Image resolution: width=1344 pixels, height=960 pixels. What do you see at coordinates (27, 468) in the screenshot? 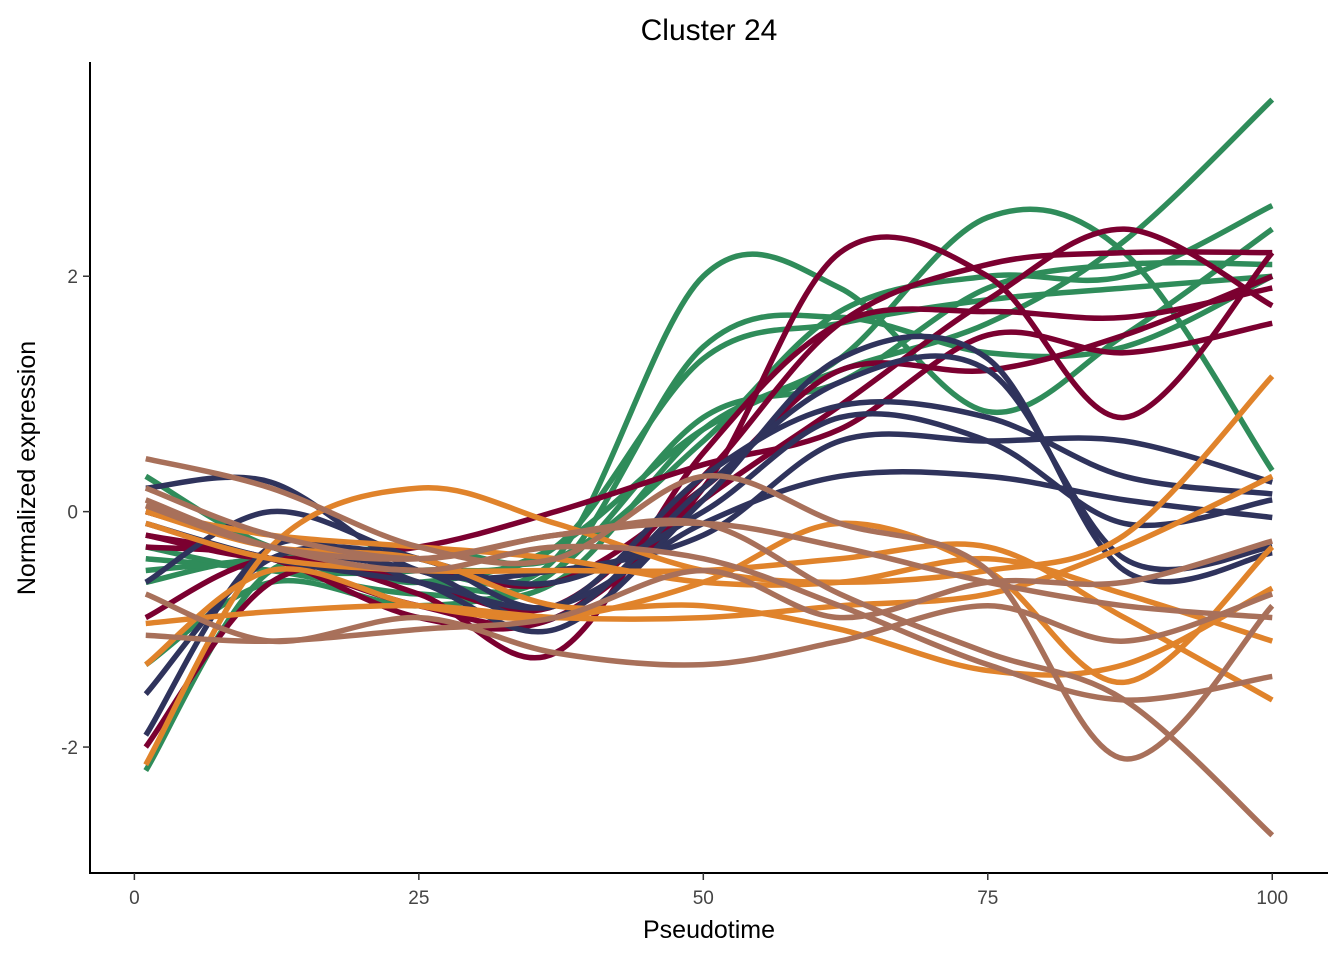
I see `y-axis-label: Normalized expression` at bounding box center [27, 468].